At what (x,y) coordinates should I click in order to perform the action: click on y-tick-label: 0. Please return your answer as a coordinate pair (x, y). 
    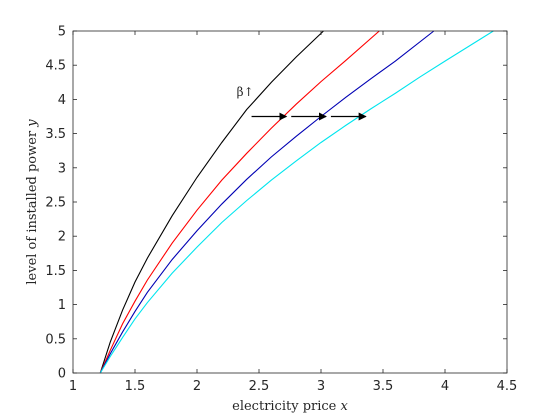
    Looking at the image, I should click on (62, 374).